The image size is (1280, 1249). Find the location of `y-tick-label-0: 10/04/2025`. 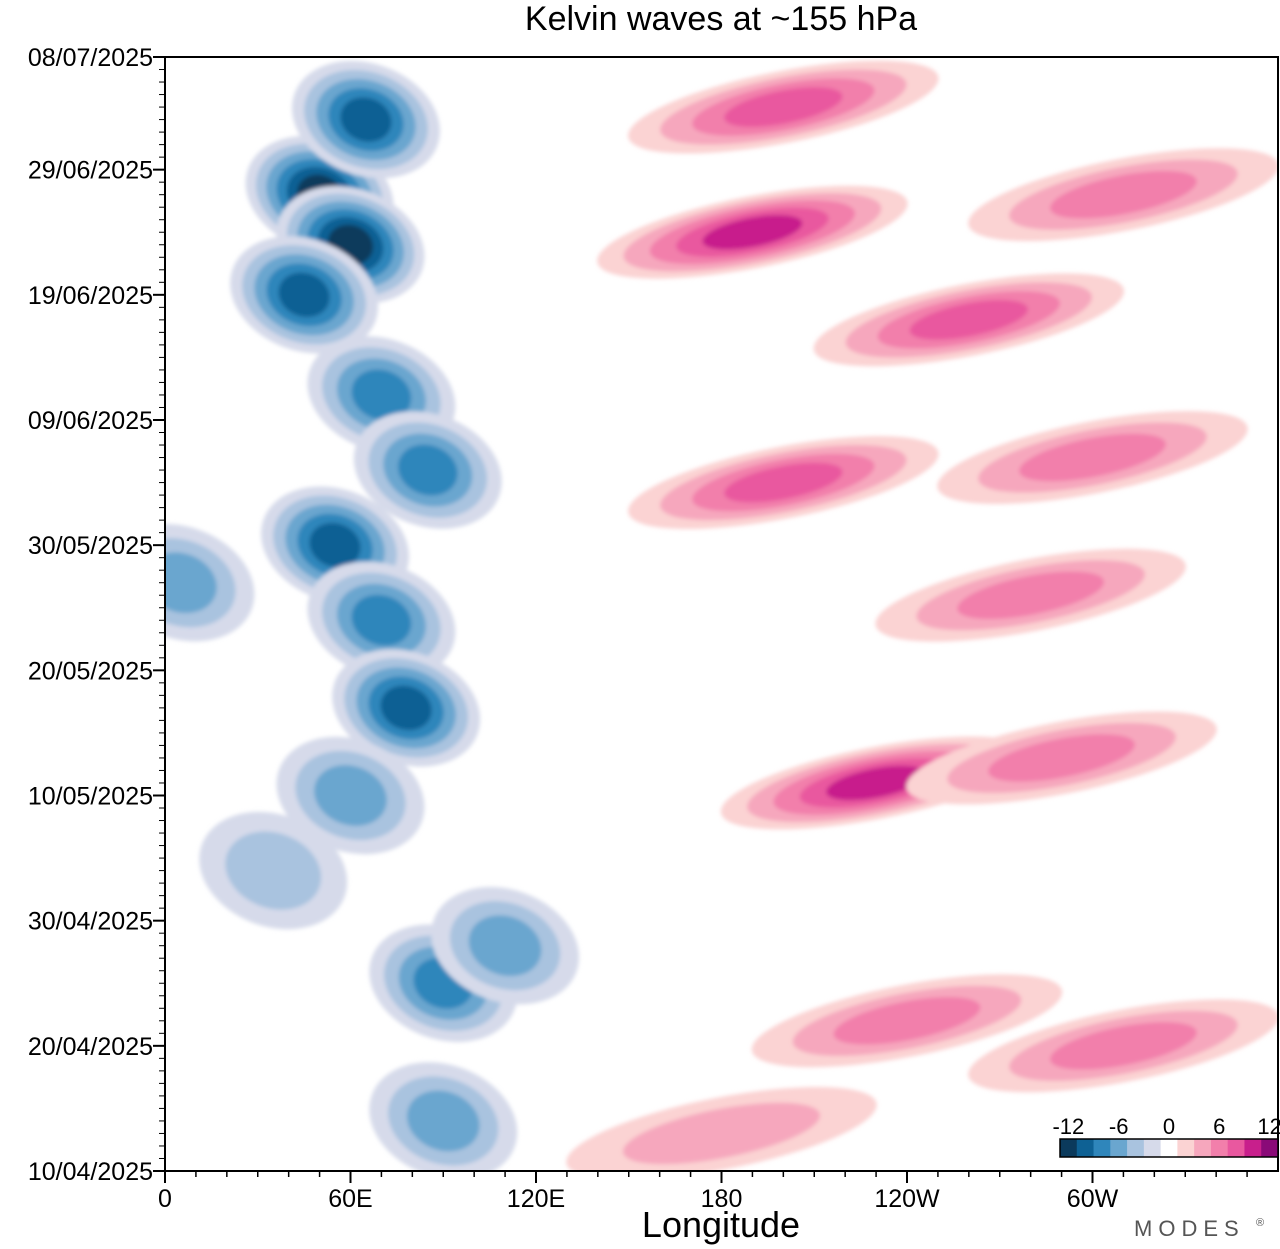

y-tick-label-0: 10/04/2025 is located at coordinates (90, 1172).